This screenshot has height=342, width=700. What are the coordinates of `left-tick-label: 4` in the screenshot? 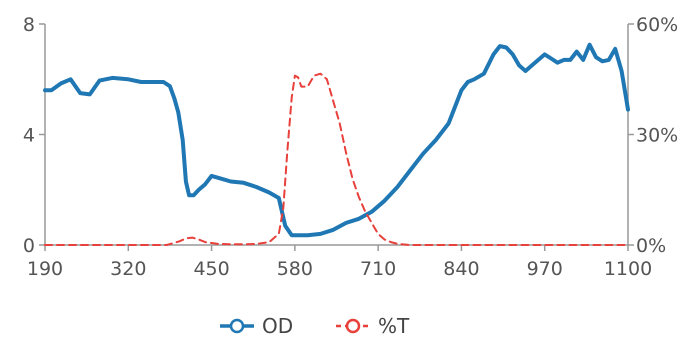 It's located at (29, 136).